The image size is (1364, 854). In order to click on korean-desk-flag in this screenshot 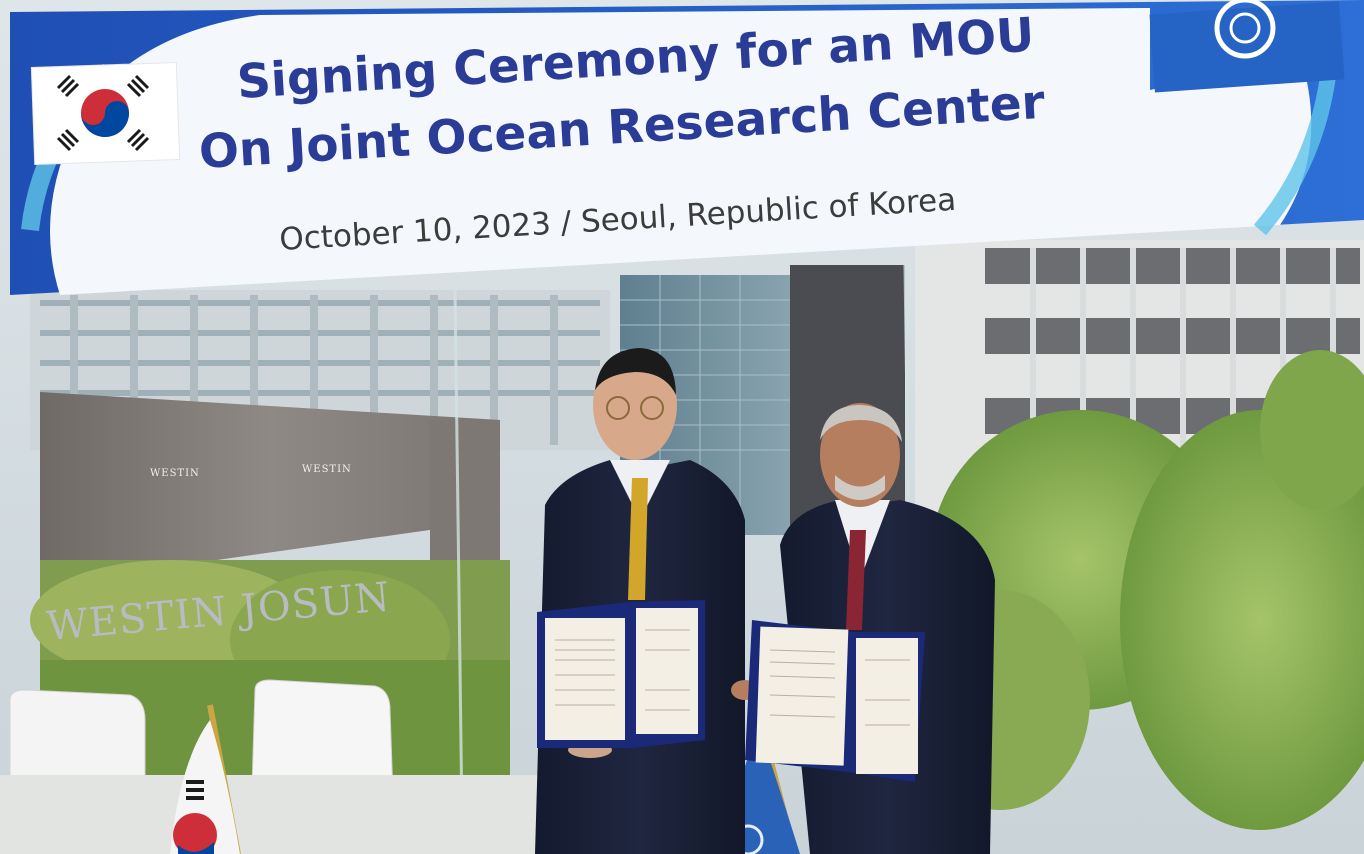, I will do `click(205, 779)`.